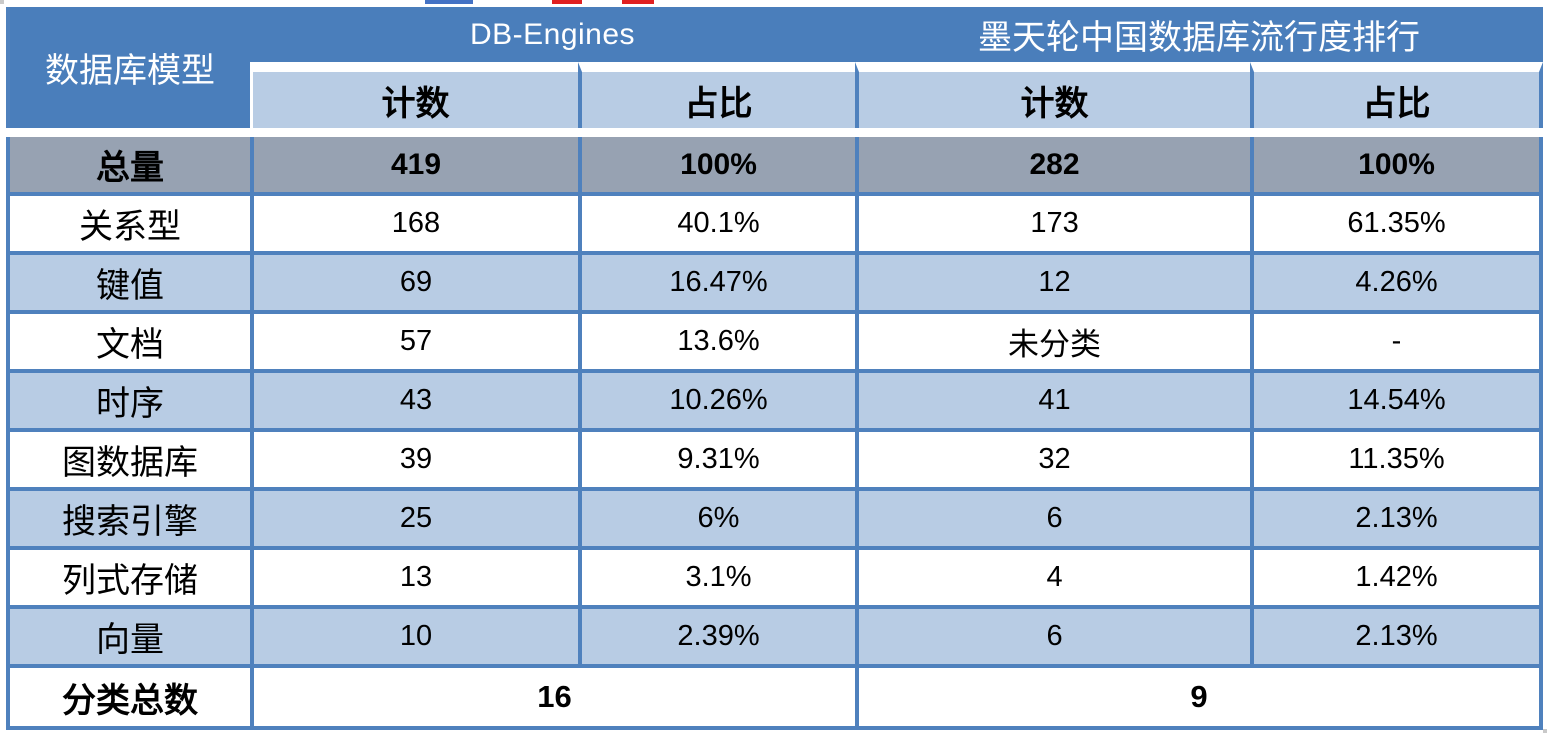  What do you see at coordinates (717, 343) in the screenshot?
I see `db-share-cell: 13.6%` at bounding box center [717, 343].